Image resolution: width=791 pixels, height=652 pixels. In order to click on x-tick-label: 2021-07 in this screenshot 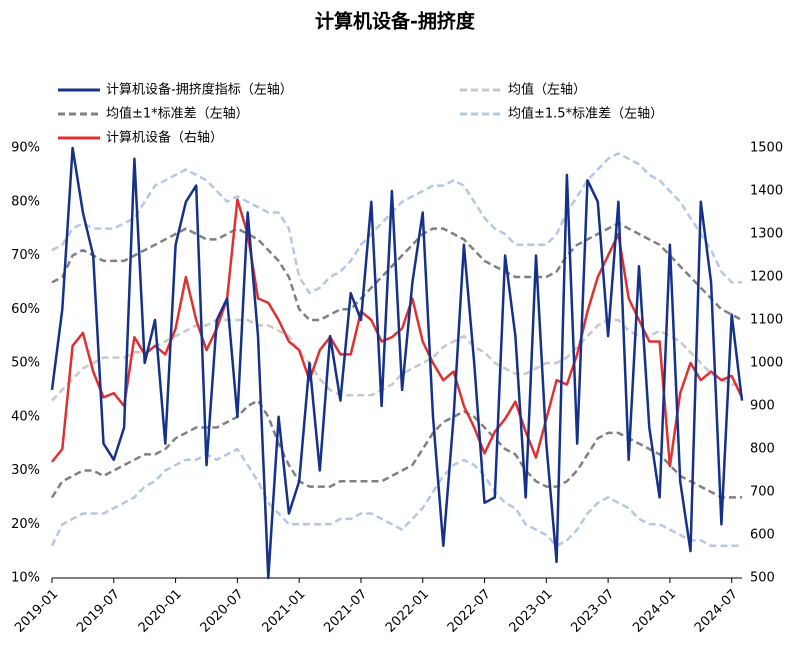, I will do `click(345, 611)`.